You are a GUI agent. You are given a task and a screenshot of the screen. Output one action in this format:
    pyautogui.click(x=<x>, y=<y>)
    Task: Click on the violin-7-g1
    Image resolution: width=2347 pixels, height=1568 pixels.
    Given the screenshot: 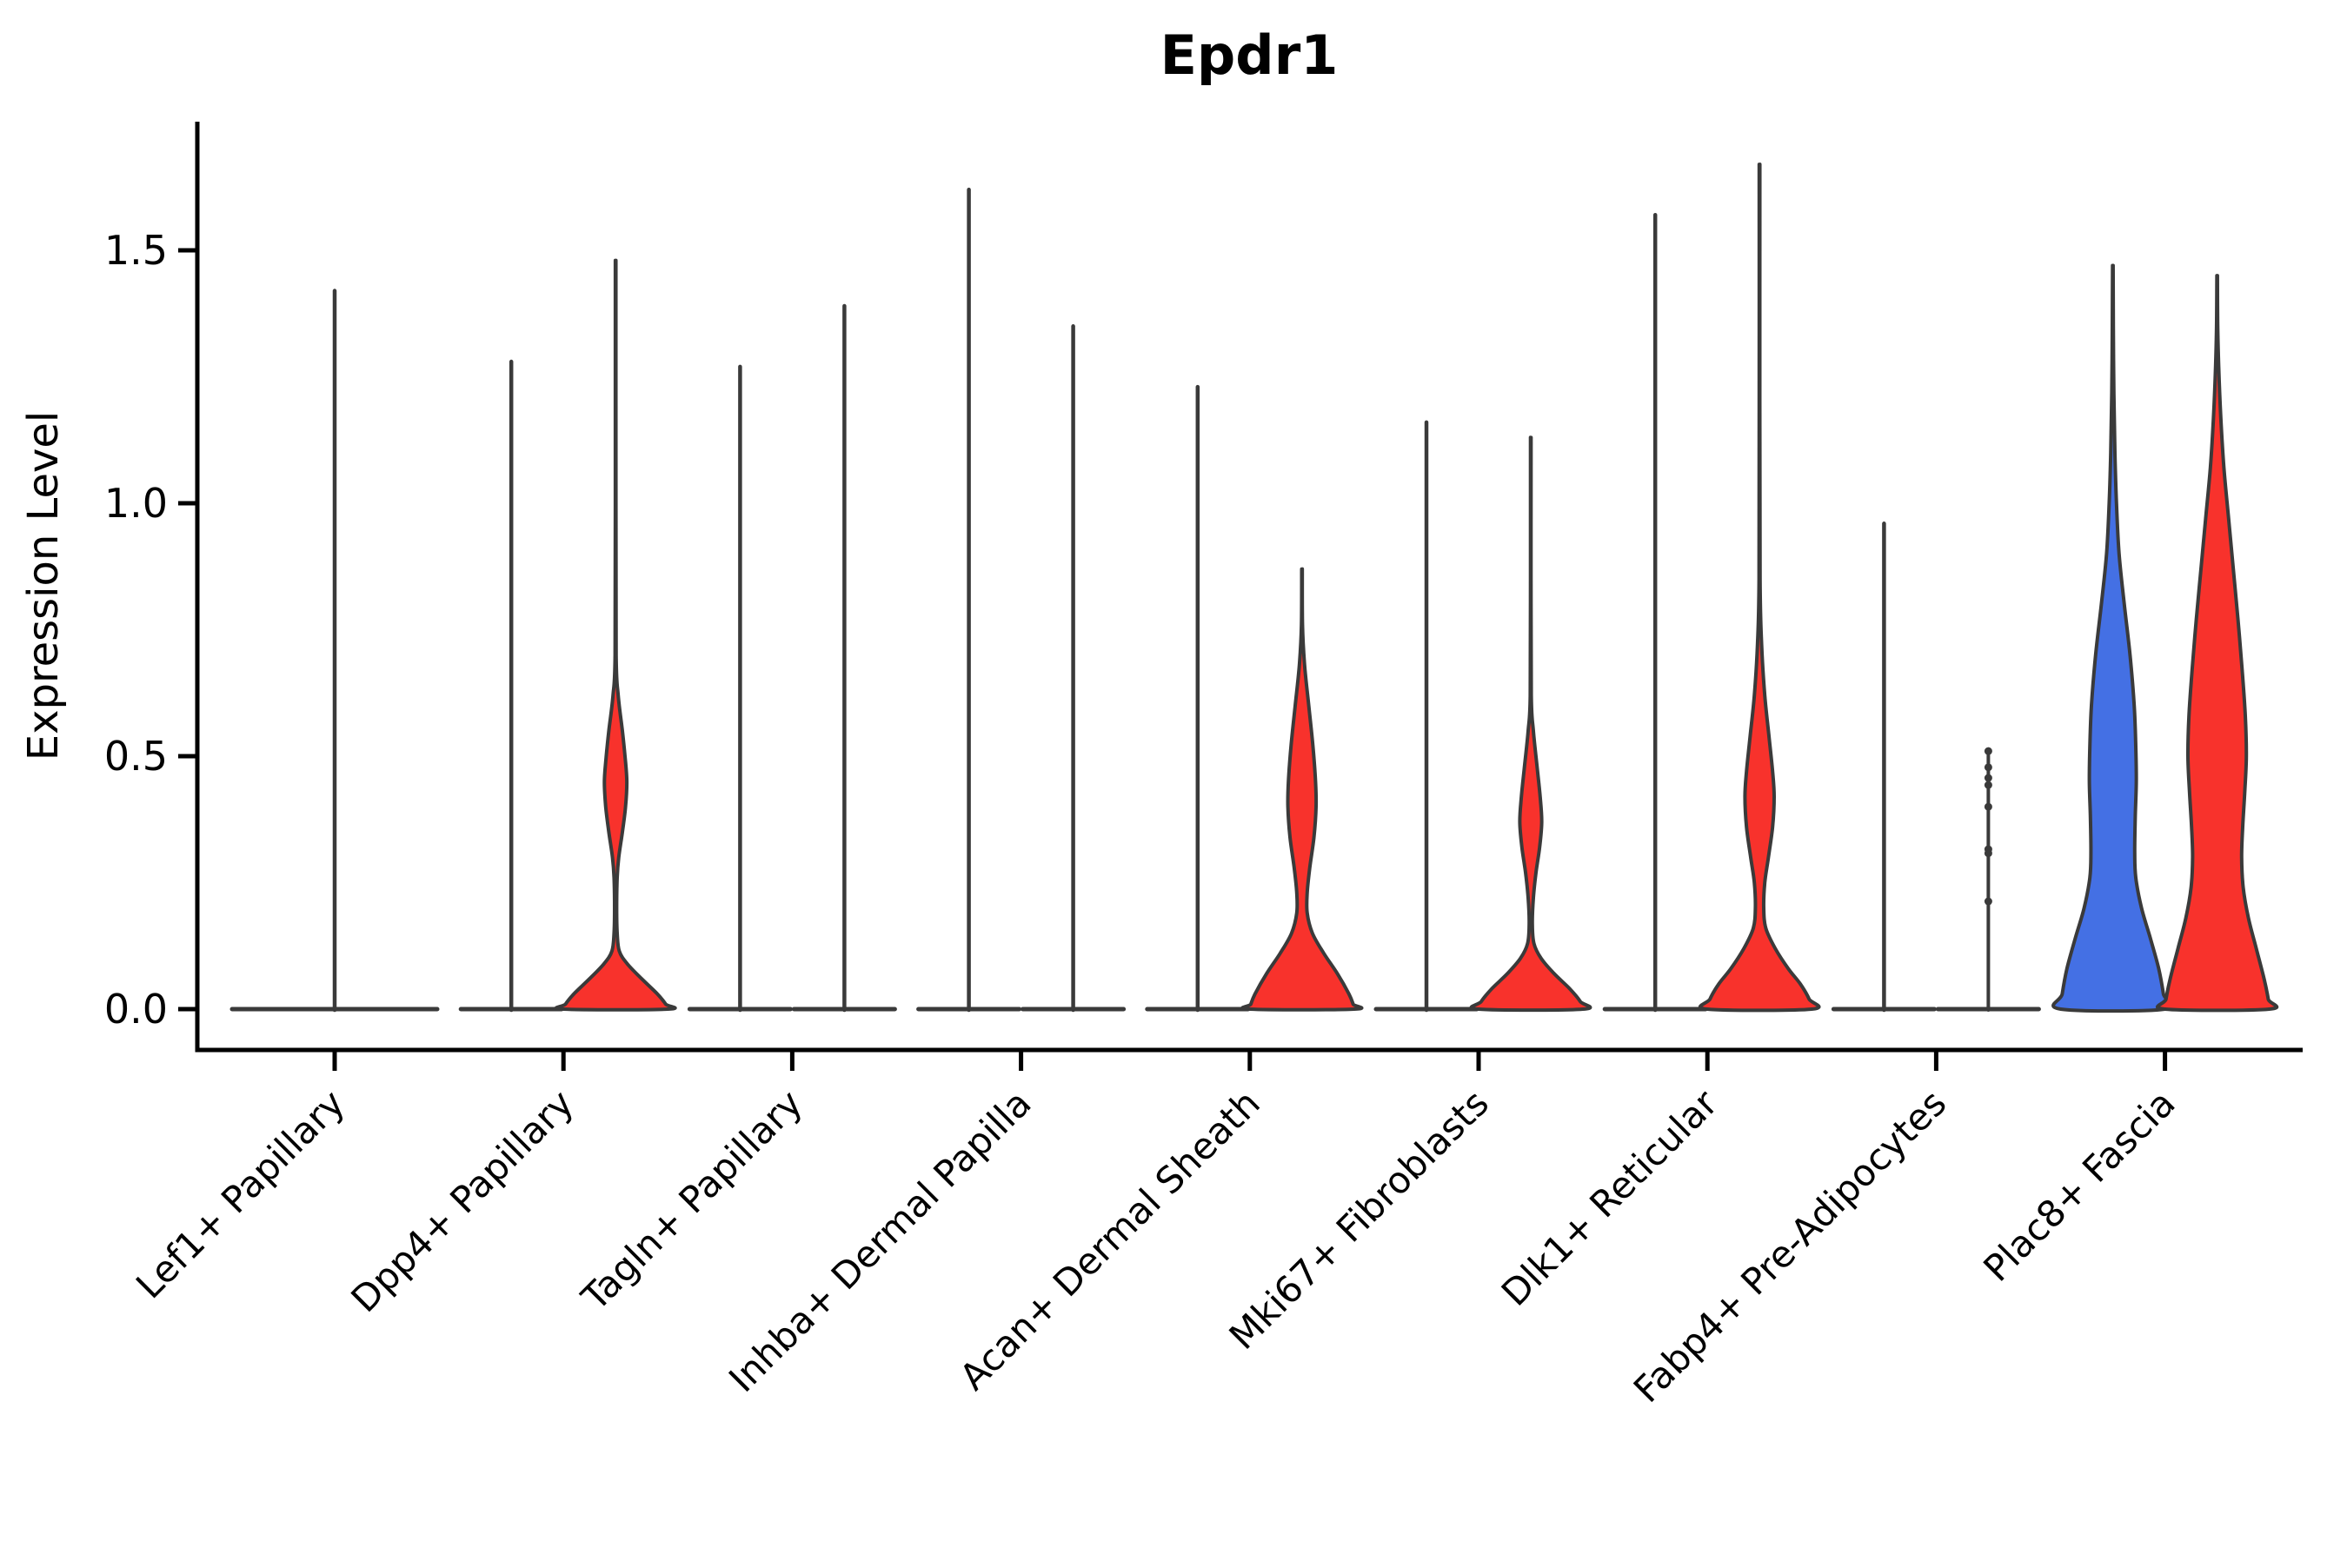 What is the action you would take?
    pyautogui.click(x=1655, y=613)
    